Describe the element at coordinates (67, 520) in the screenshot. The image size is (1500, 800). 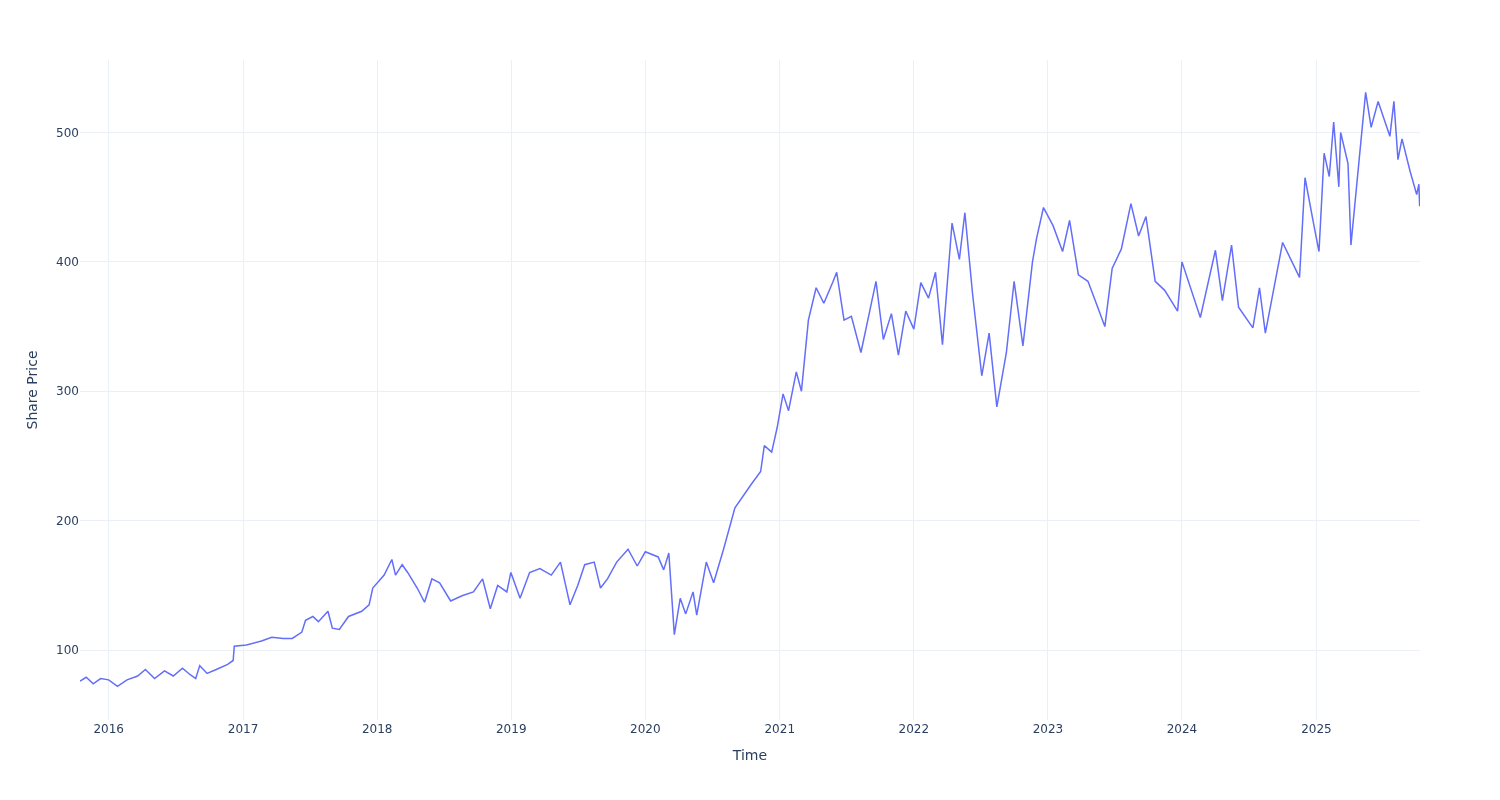
I see `y-tick-label: 200` at that location.